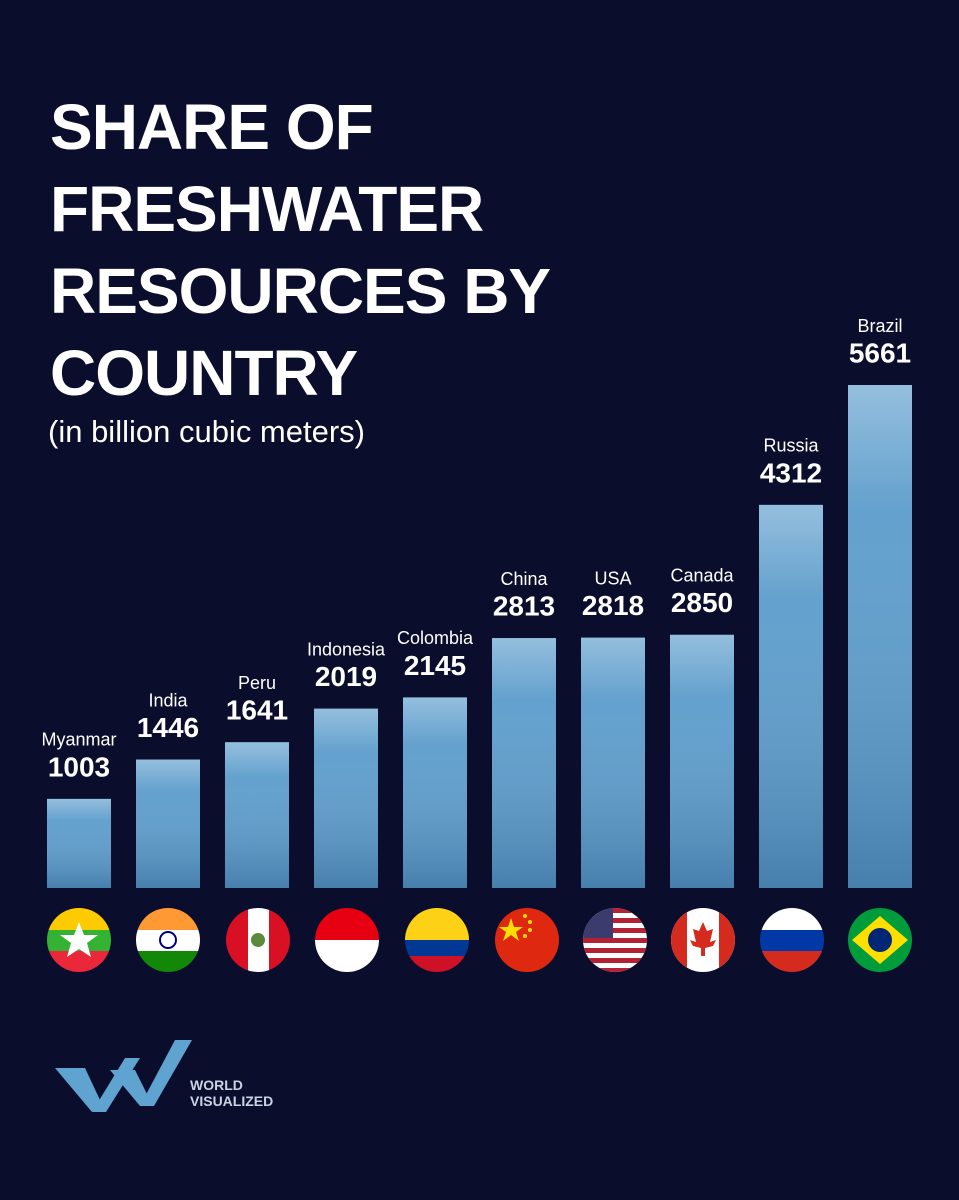  What do you see at coordinates (258, 940) in the screenshot?
I see `flag-peru` at bounding box center [258, 940].